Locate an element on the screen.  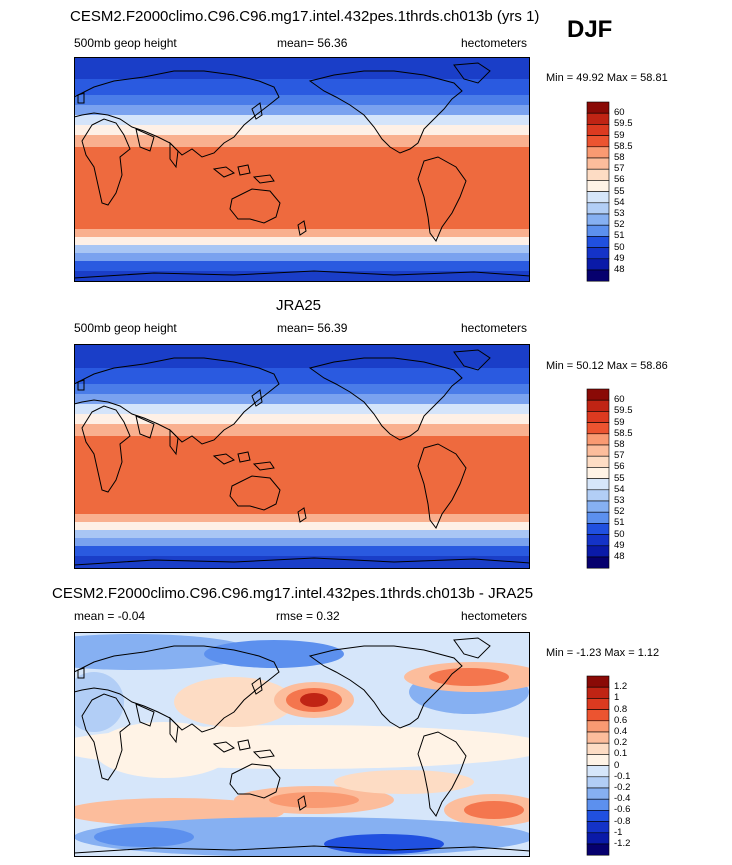
colorbar-tick-label: 1.2 is located at coordinates (621, 687).